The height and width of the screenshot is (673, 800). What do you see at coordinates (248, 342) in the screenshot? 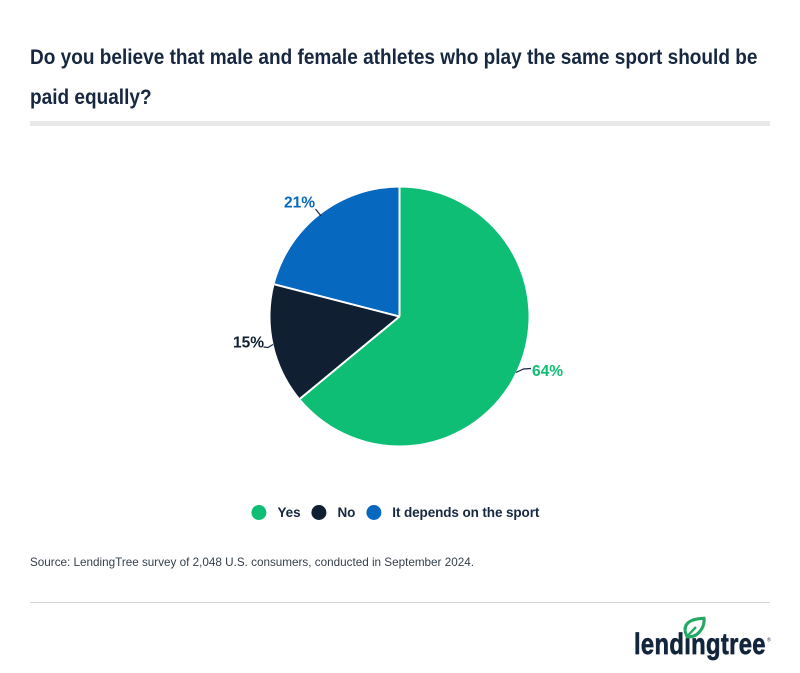
I see `svg-text: 15%` at bounding box center [248, 342].